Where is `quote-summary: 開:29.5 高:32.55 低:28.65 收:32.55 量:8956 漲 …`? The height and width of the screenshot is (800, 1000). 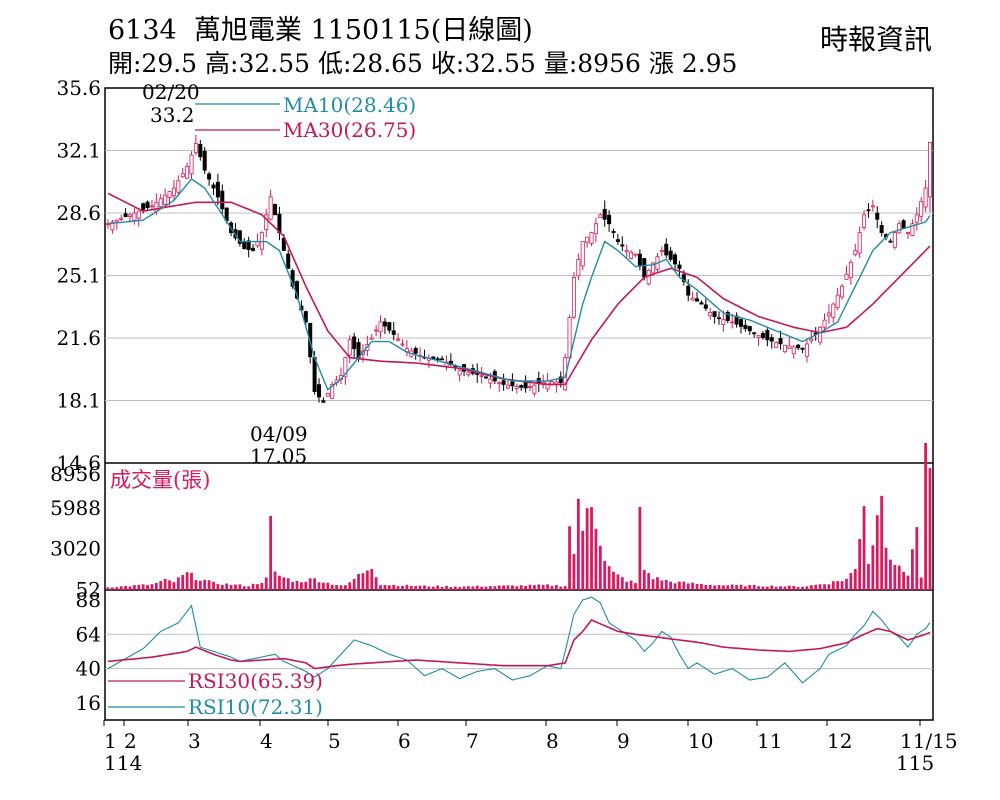
quote-summary: 開:29.5 高:32.55 低:28.65 收:32.55 量:8956 漲 … is located at coordinates (423, 63).